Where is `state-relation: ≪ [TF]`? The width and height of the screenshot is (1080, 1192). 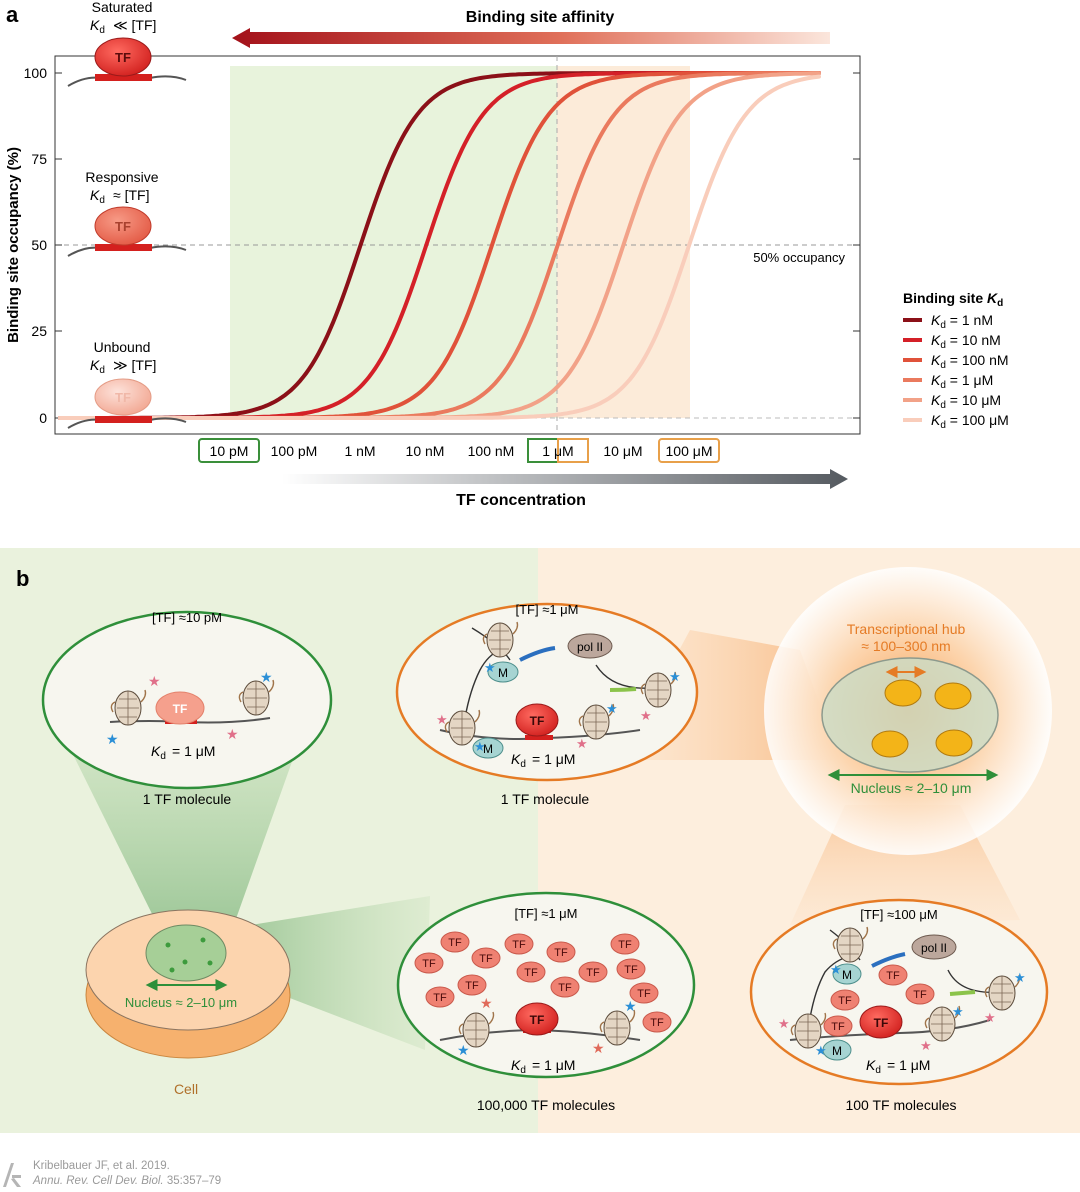 state-relation: ≪ [TF] is located at coordinates (134, 25).